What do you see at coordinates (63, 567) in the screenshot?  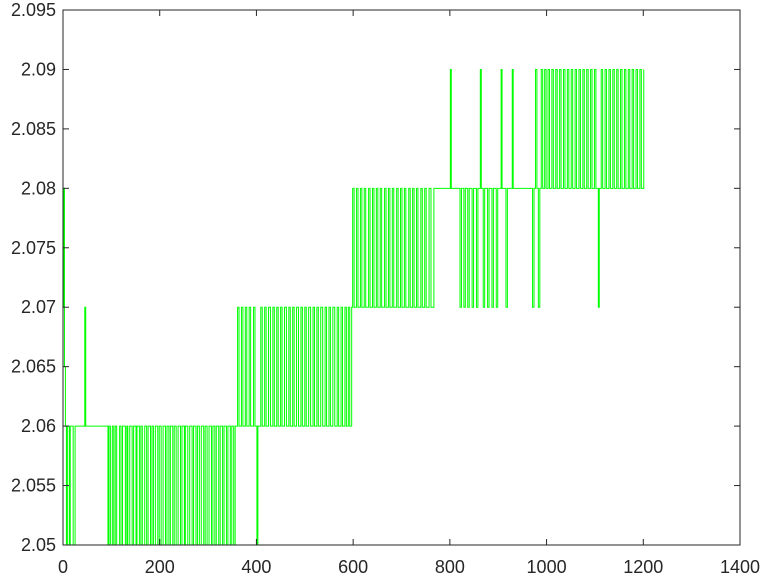 I see `x-tick-label: 0` at bounding box center [63, 567].